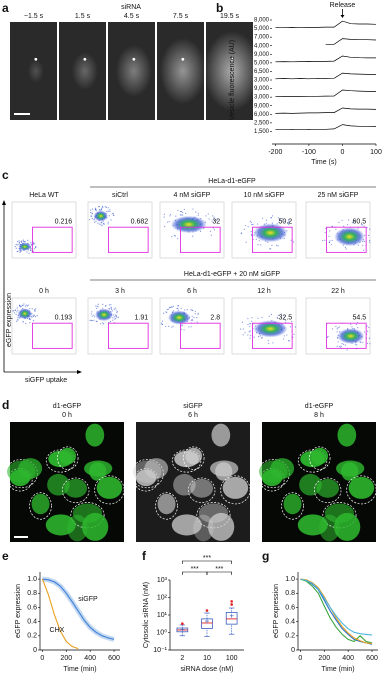 Image resolution: width=384 pixels, height=685 pixels. I want to click on x-tick-label: 200, so click(324, 658).